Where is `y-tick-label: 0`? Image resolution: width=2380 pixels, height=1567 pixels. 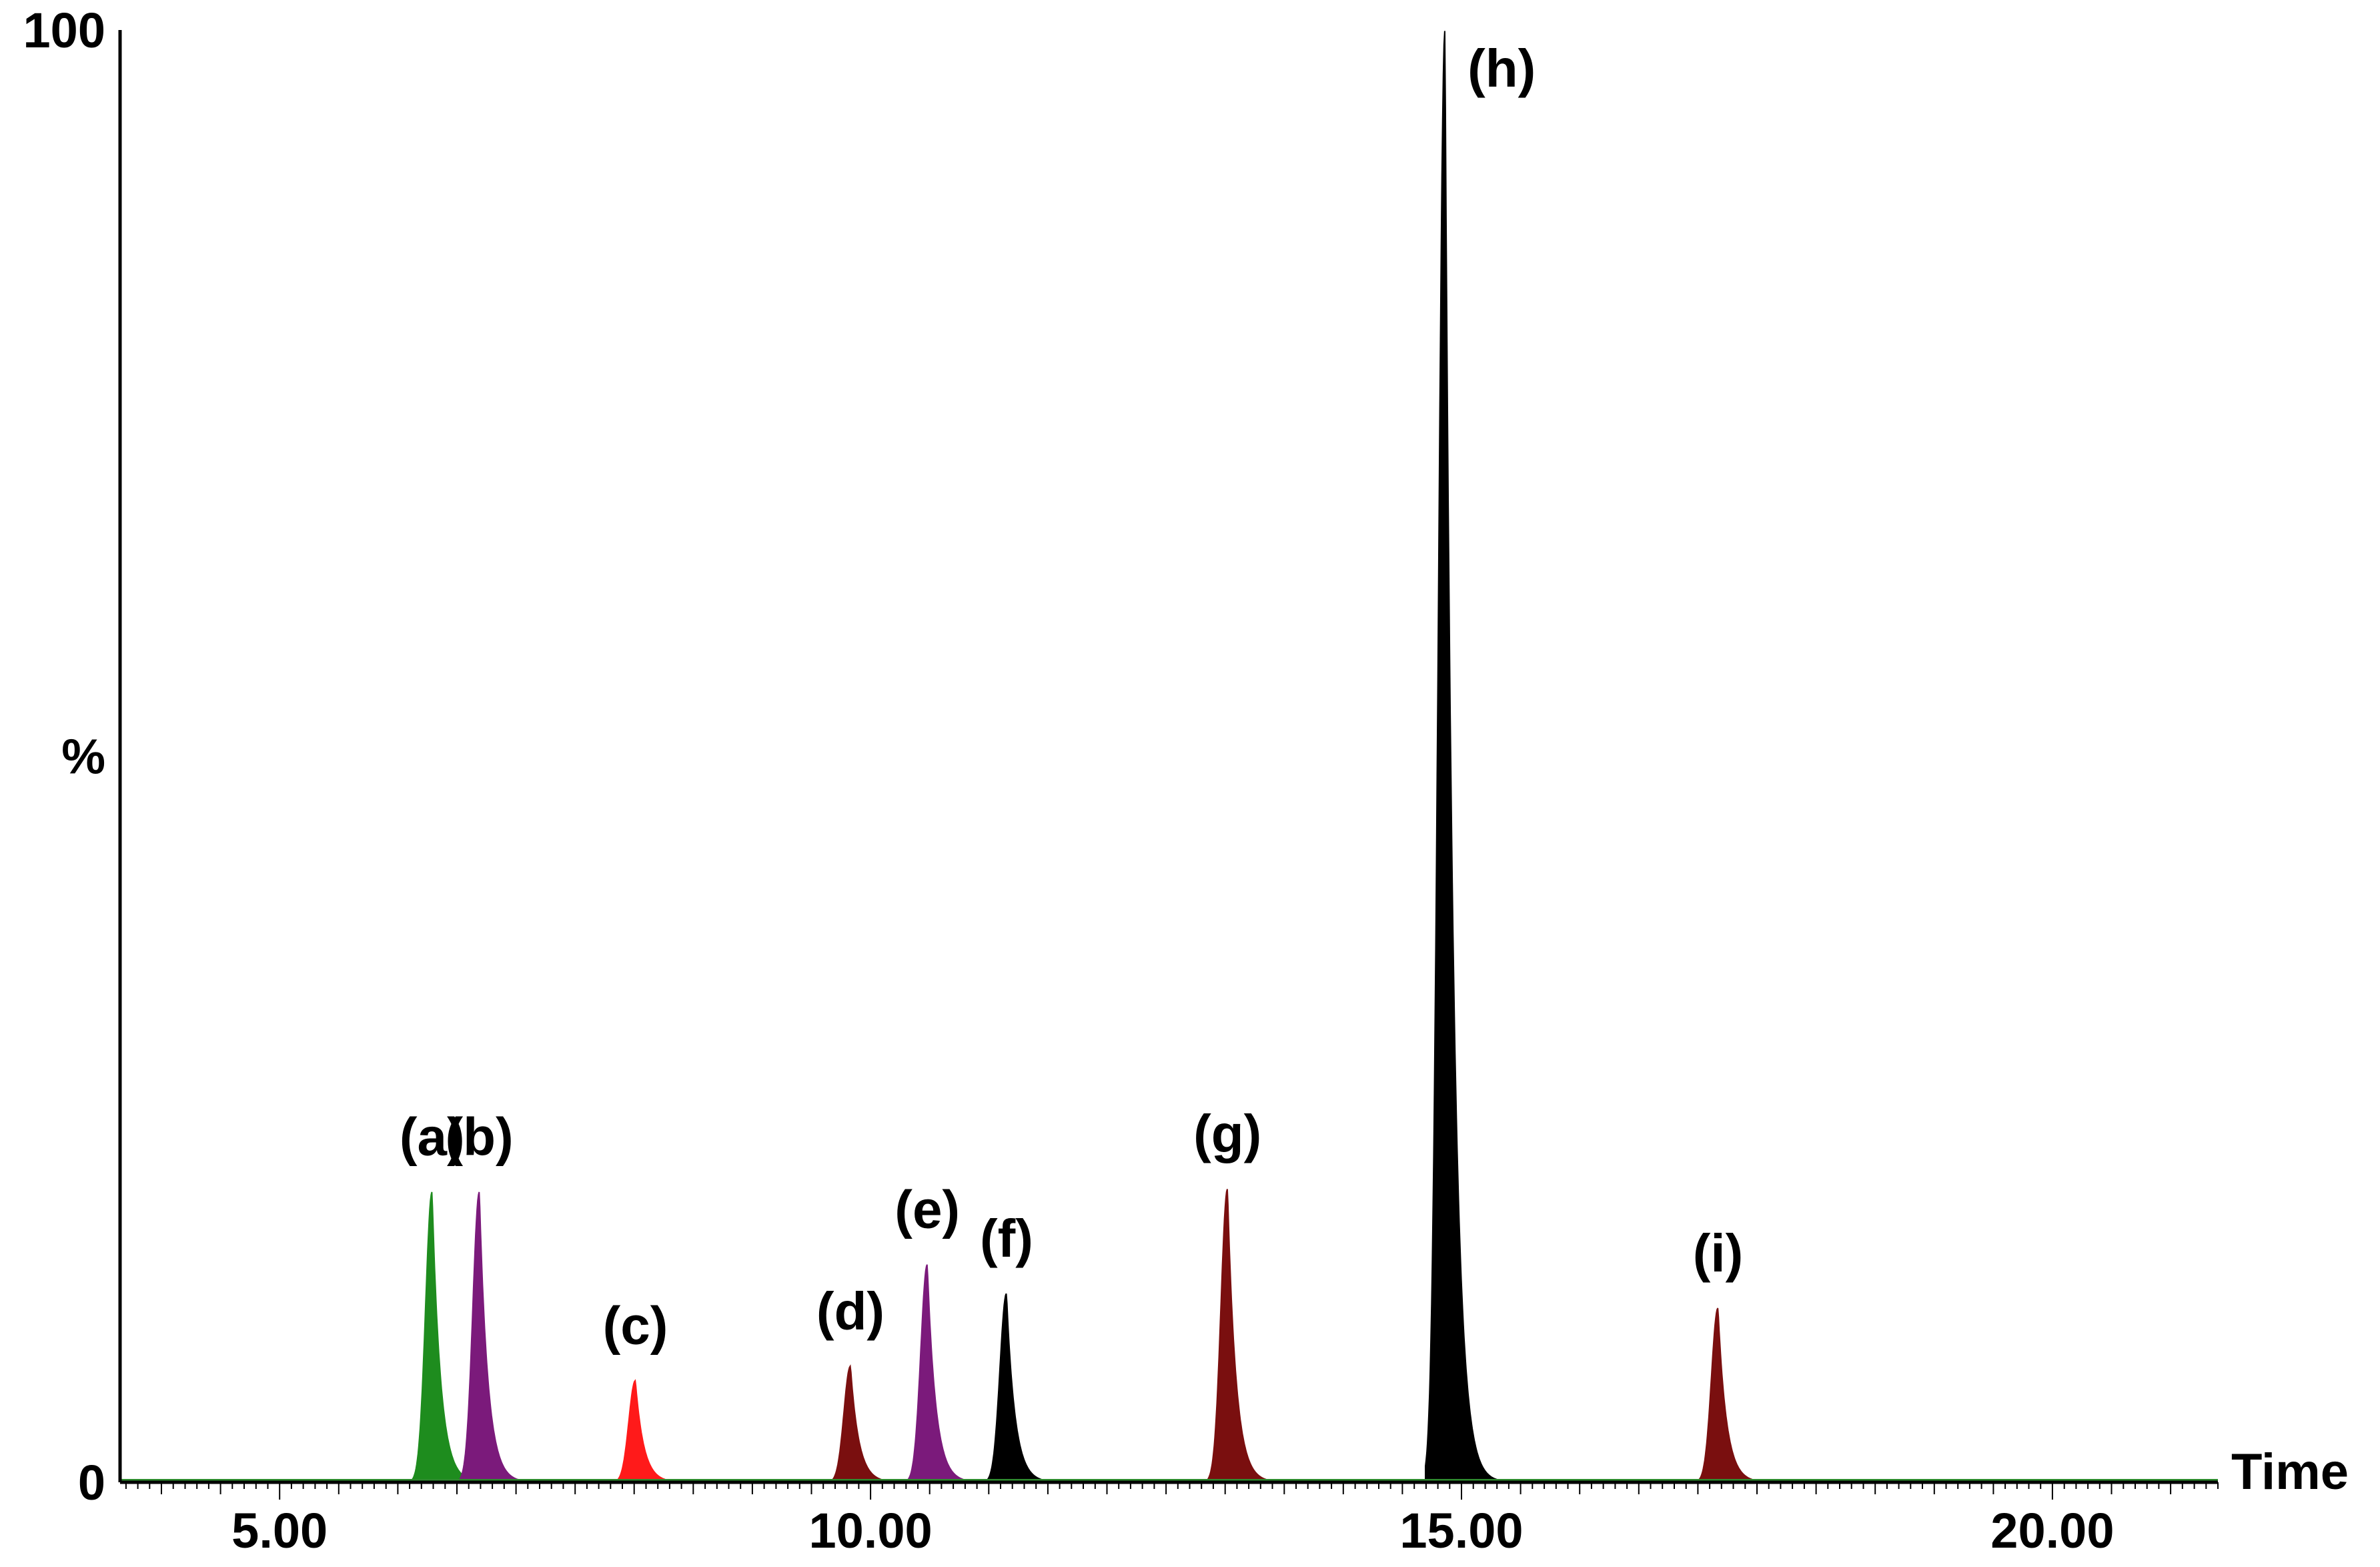 y-tick-label: 0 is located at coordinates (91, 1482).